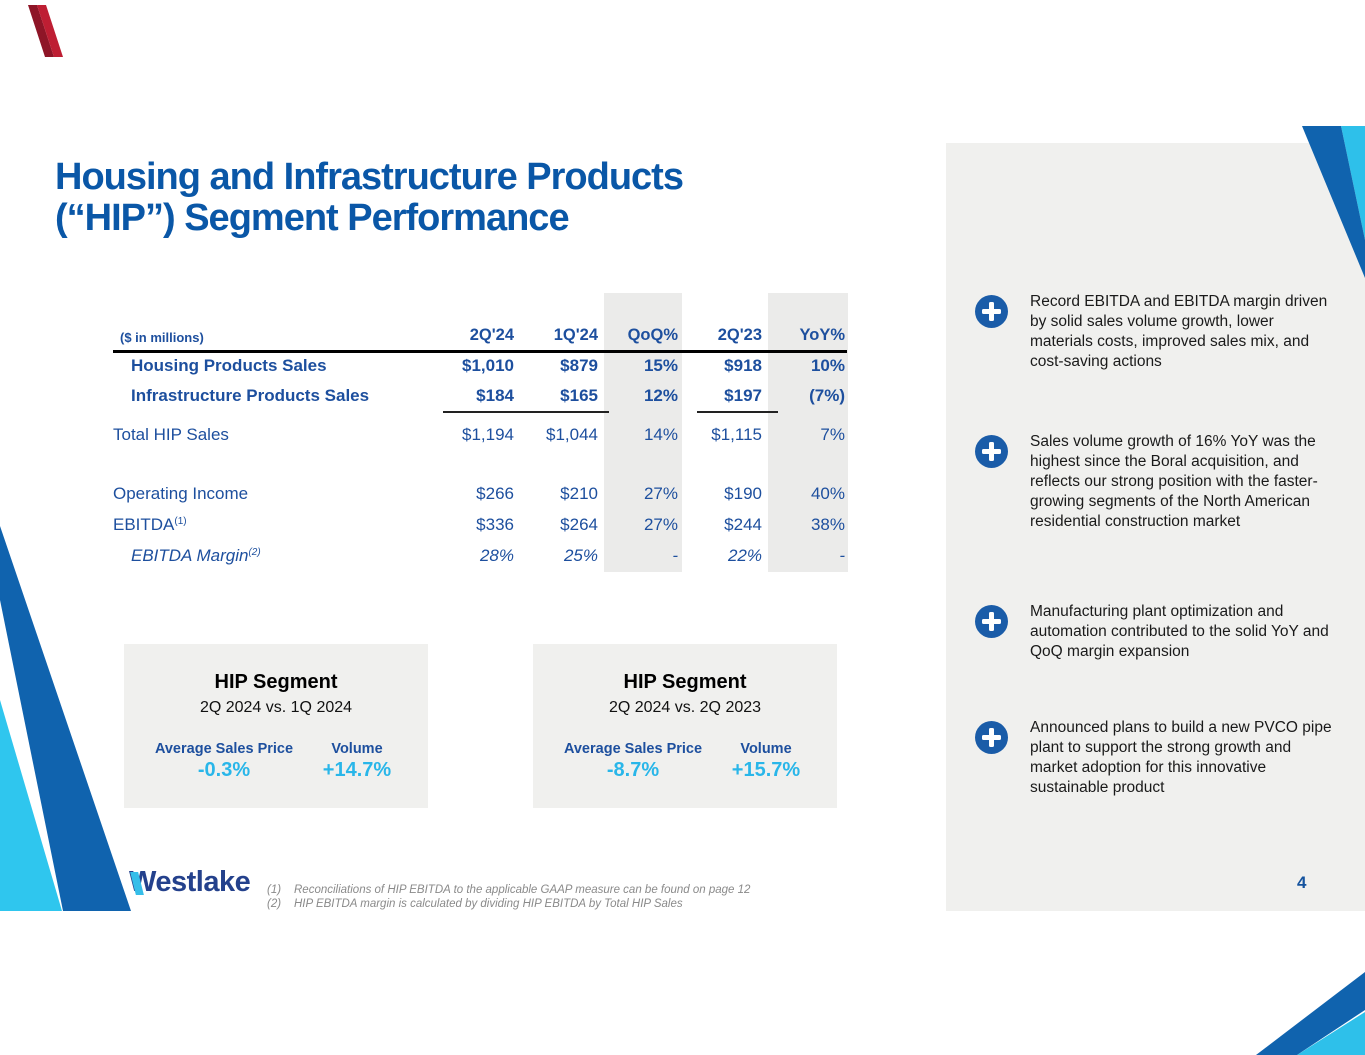 This screenshot has width=1365, height=1055. Describe the element at coordinates (254, 552) in the screenshot. I see `footnote-ref-2: (2)` at that location.